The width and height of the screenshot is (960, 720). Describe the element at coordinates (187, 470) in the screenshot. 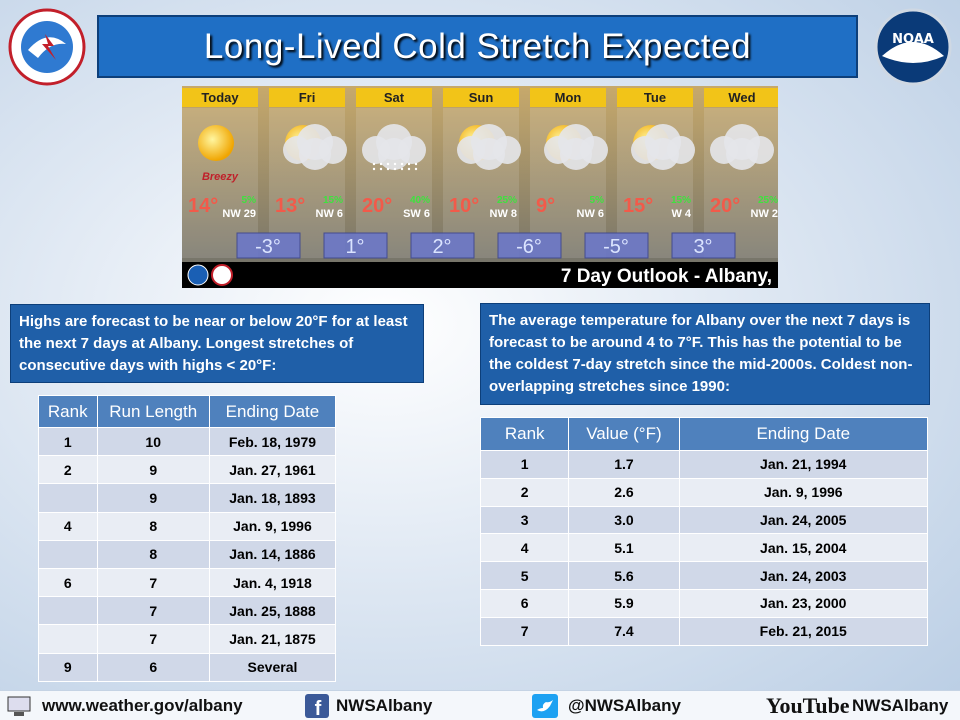

I see `row: 2 9 Jan. 27, 1961` at that location.